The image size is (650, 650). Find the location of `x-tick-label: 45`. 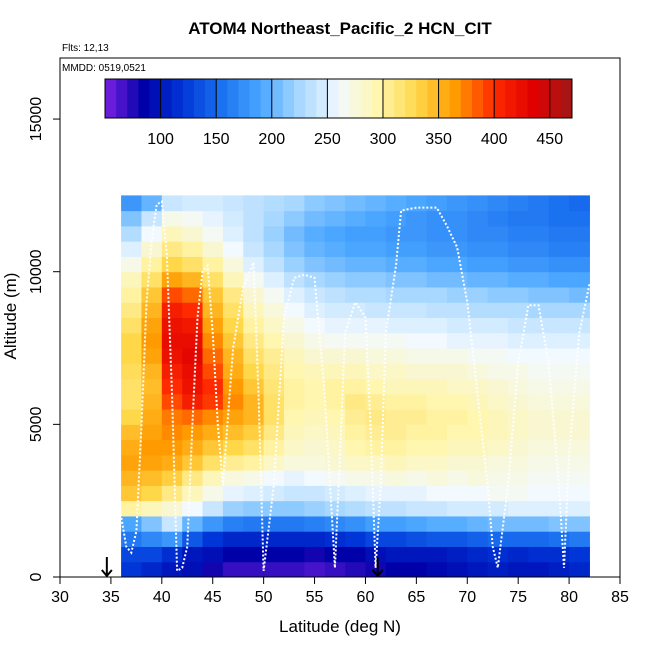

x-tick-label: 45 is located at coordinates (213, 597).